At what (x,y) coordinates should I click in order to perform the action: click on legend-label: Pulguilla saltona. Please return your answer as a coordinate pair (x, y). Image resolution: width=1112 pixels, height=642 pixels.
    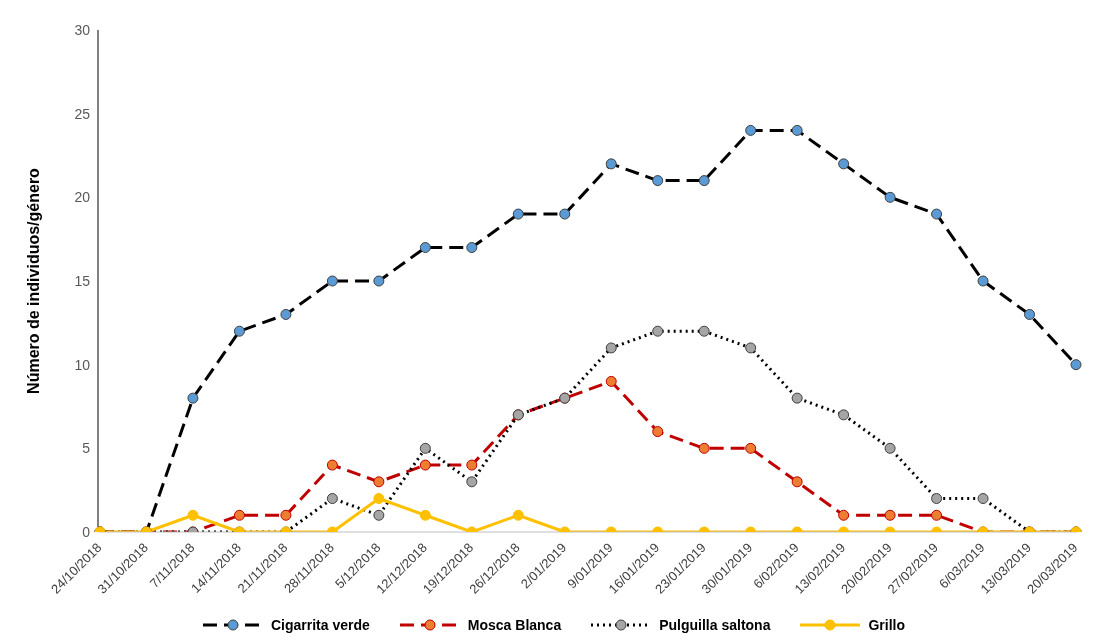
    Looking at the image, I should click on (715, 625).